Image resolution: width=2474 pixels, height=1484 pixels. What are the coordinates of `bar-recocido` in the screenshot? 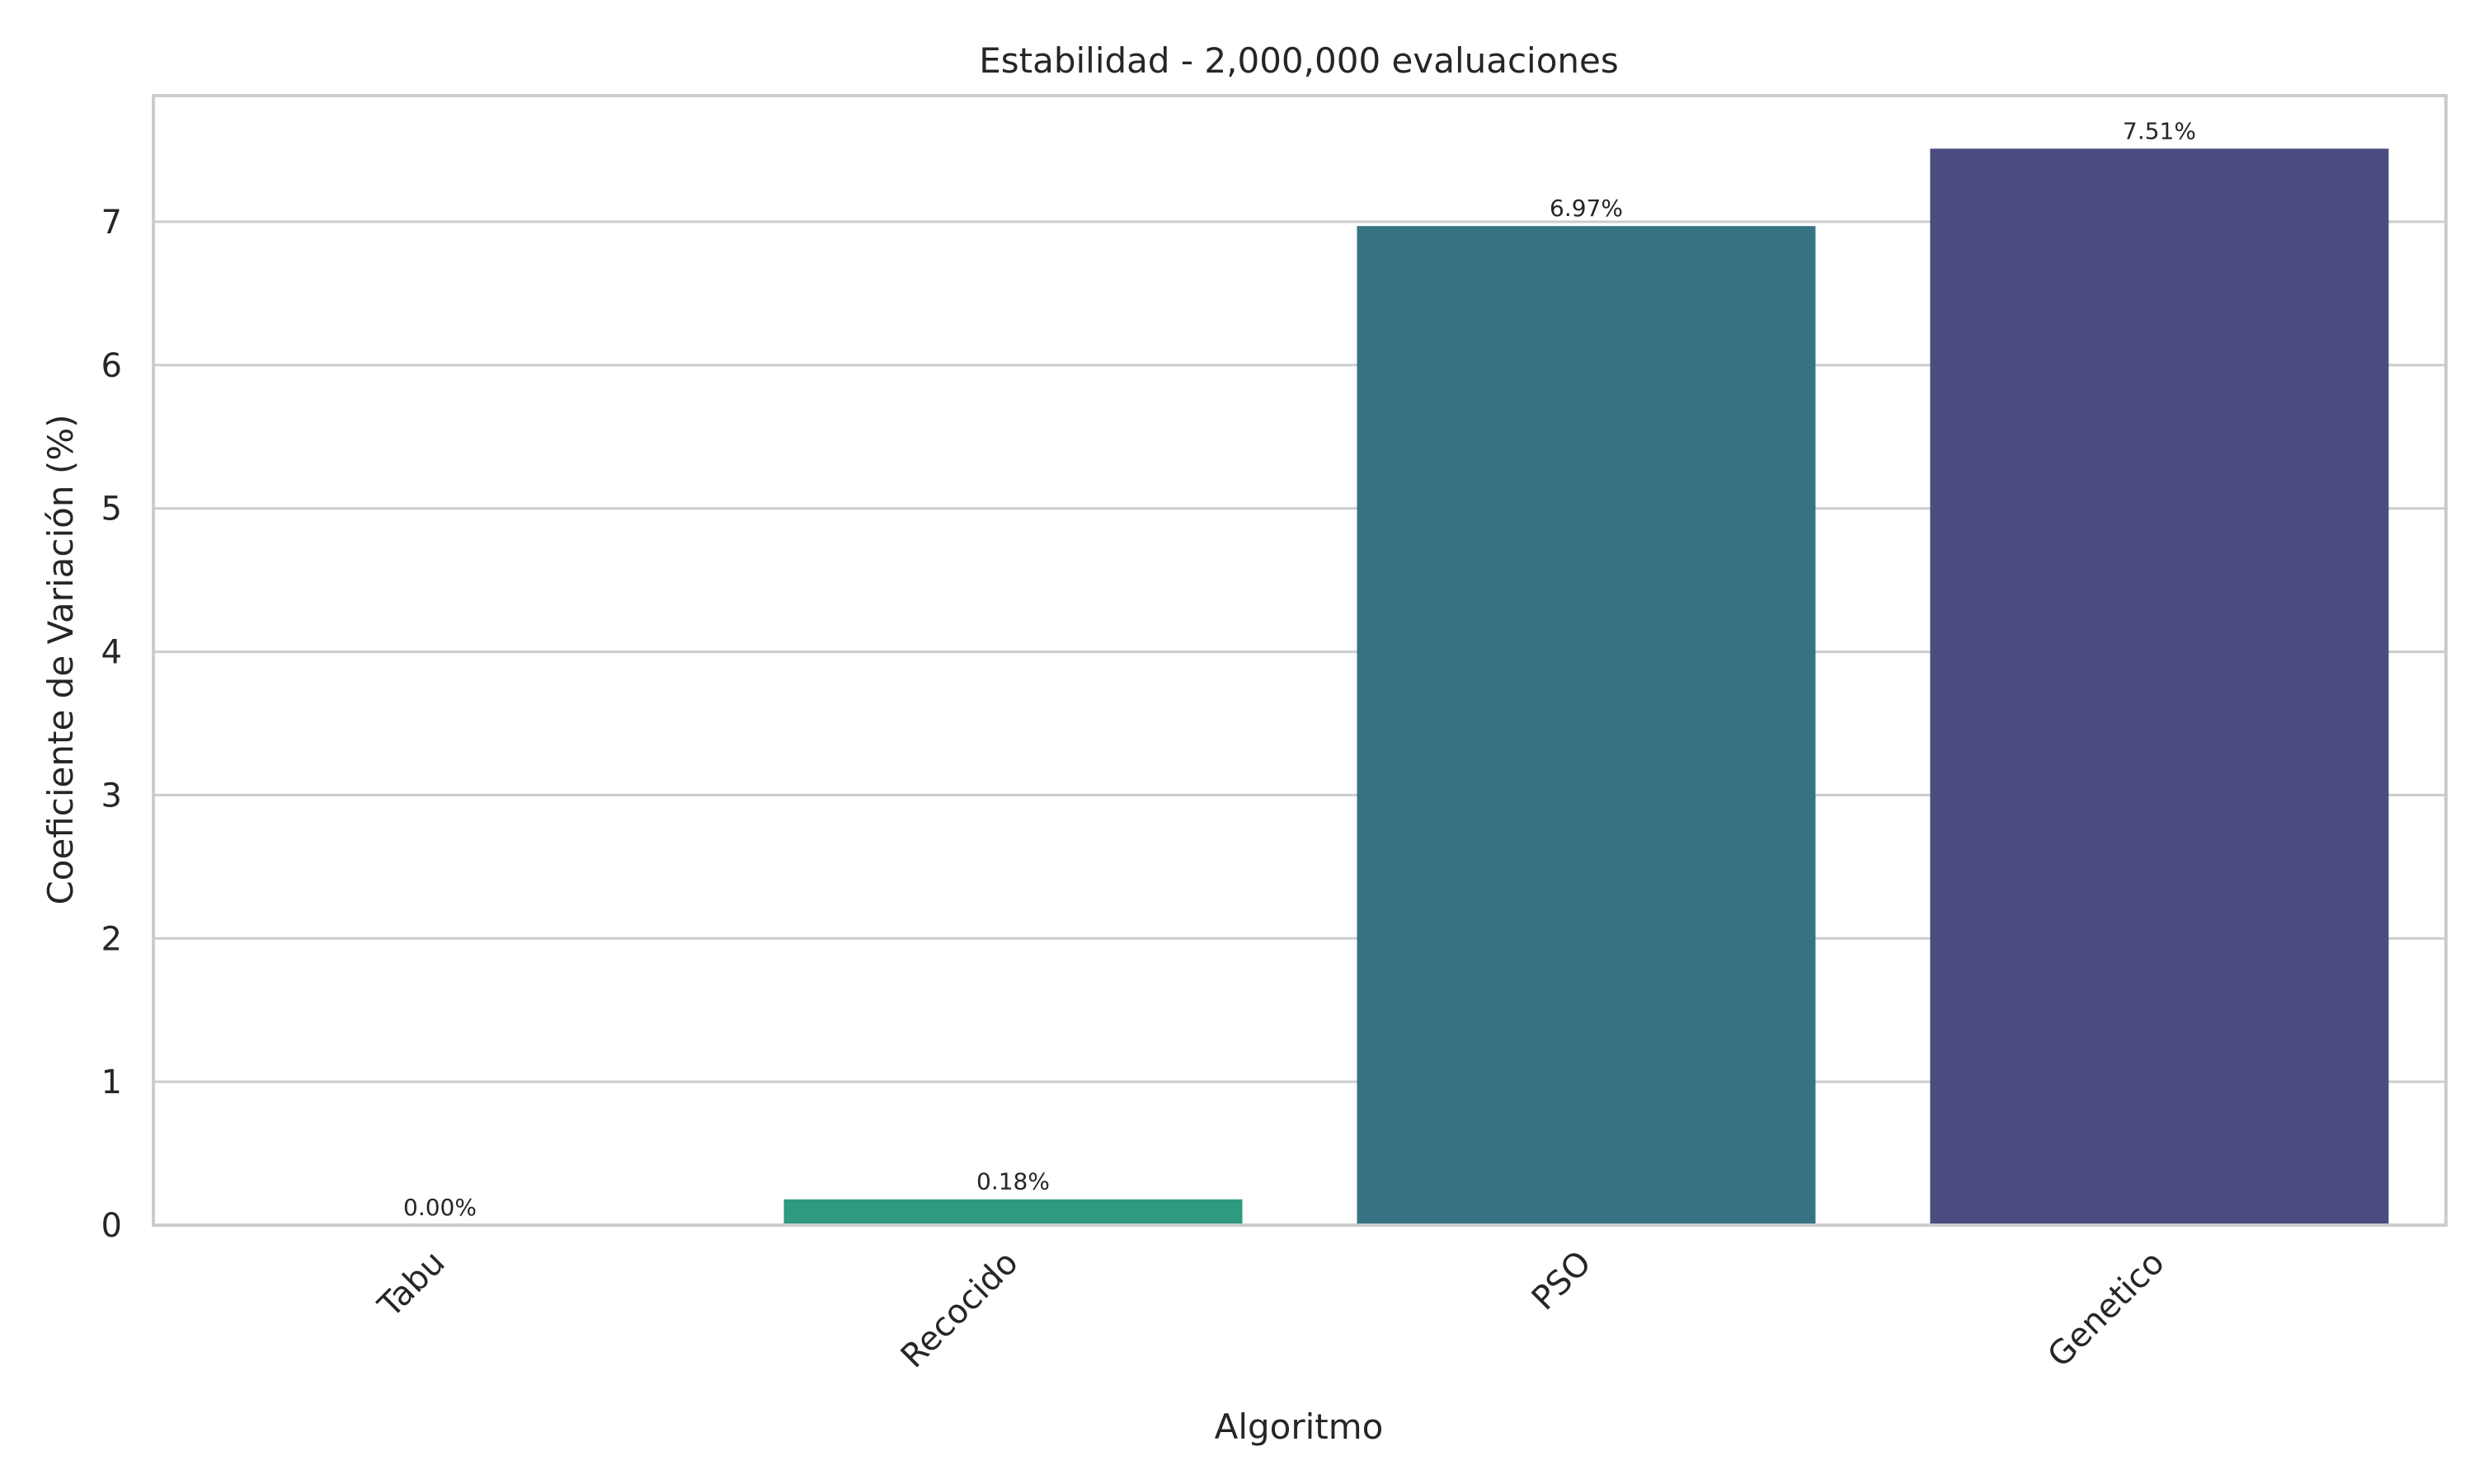 It's located at (1013, 1212).